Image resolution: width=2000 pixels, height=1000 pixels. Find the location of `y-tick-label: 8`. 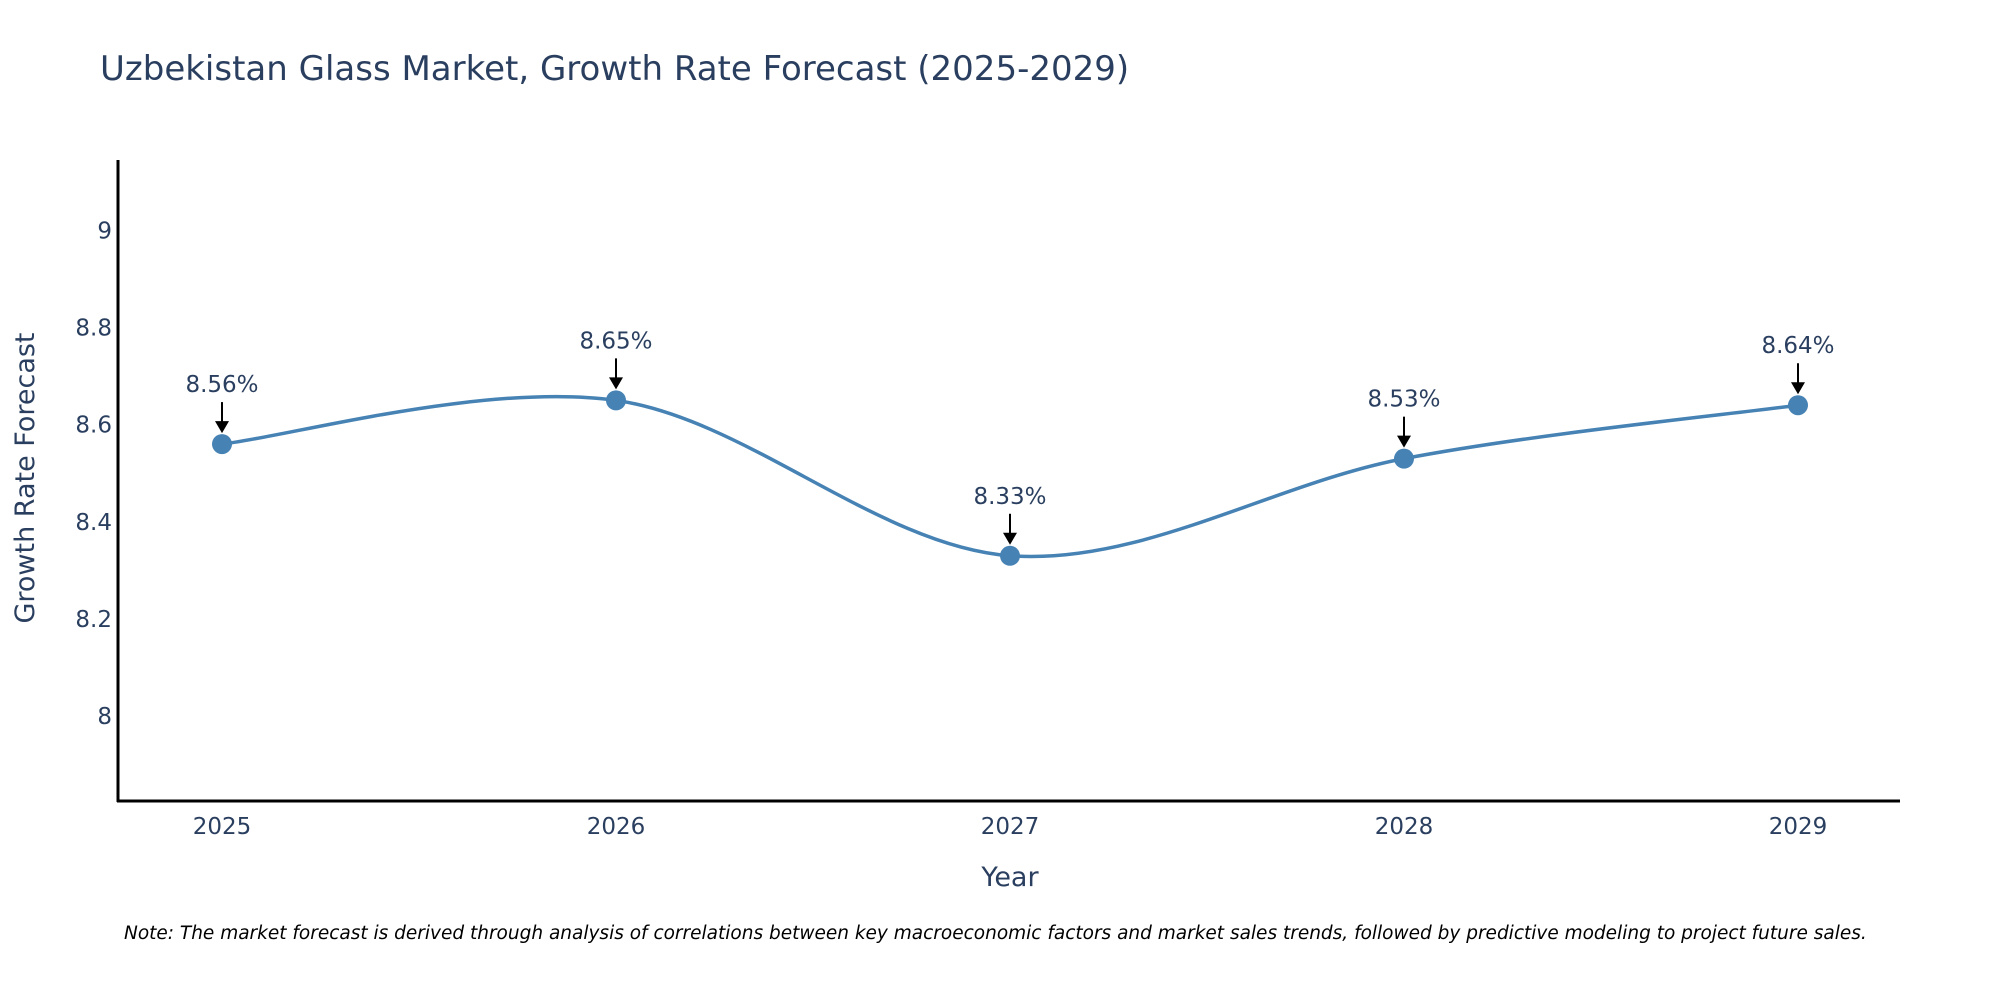

y-tick-label: 8 is located at coordinates (104, 717).